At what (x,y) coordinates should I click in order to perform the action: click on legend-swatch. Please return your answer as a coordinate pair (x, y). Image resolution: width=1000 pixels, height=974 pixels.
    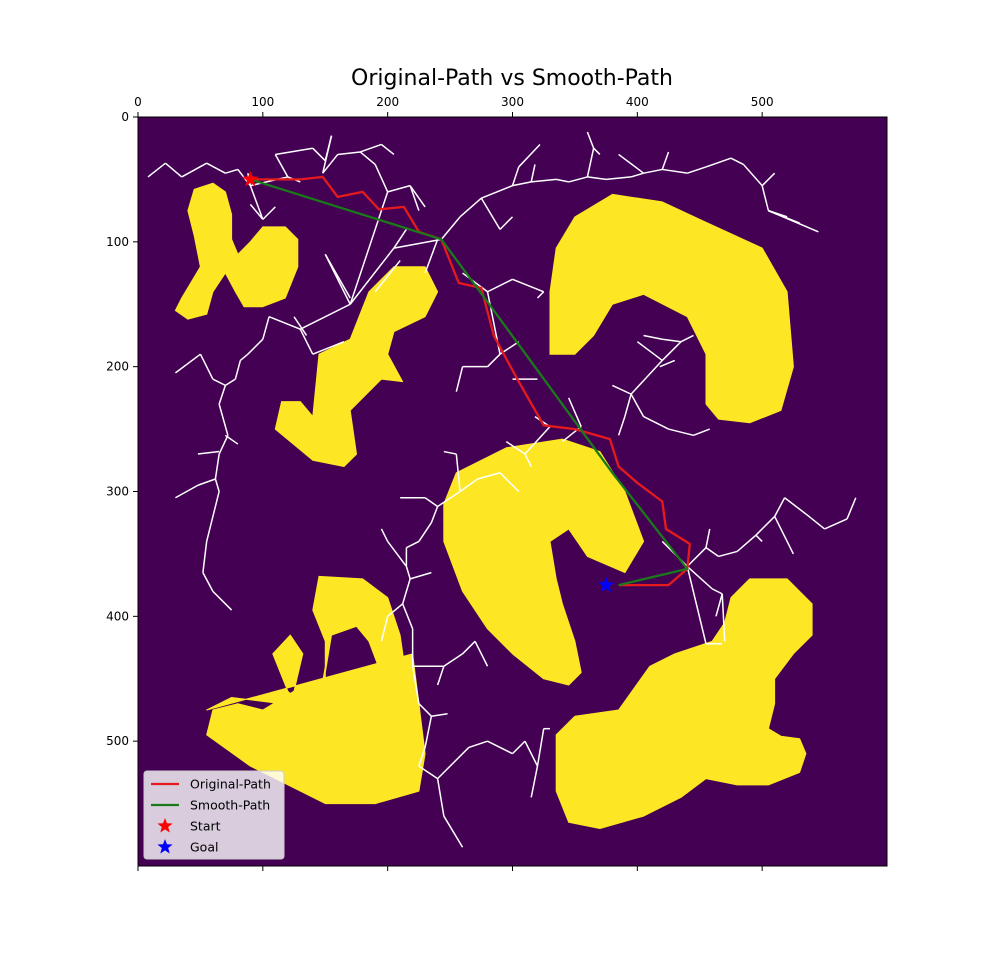
    Looking at the image, I should click on (165, 846).